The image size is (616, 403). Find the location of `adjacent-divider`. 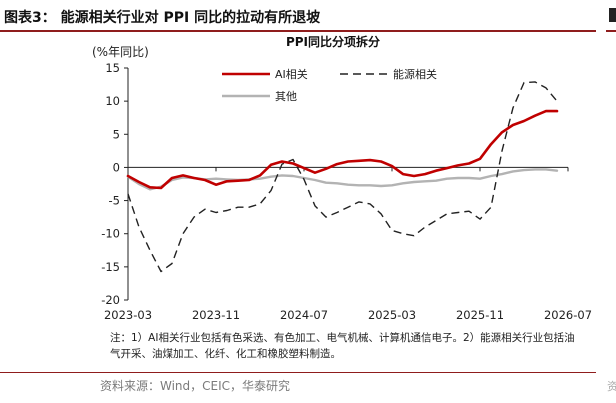

adjacent-divider is located at coordinates (611, 31).